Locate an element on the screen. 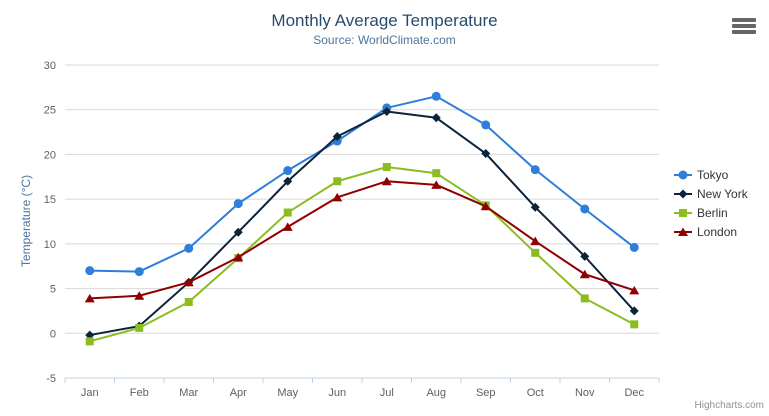 The width and height of the screenshot is (769, 416). legend-label: London is located at coordinates (717, 231).